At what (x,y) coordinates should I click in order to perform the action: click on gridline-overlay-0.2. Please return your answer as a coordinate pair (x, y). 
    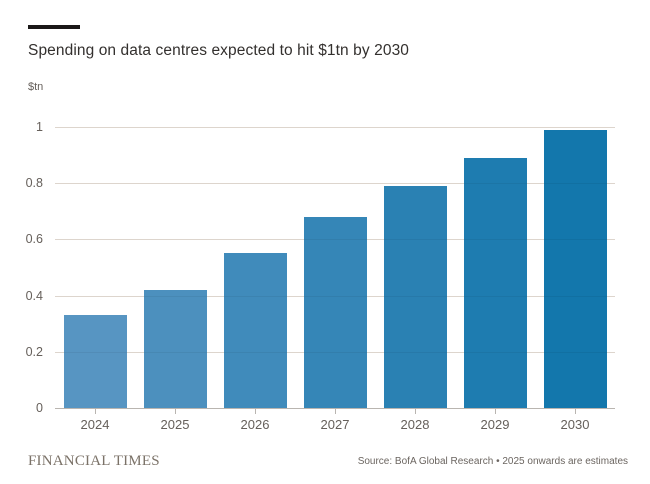
    Looking at the image, I should click on (335, 352).